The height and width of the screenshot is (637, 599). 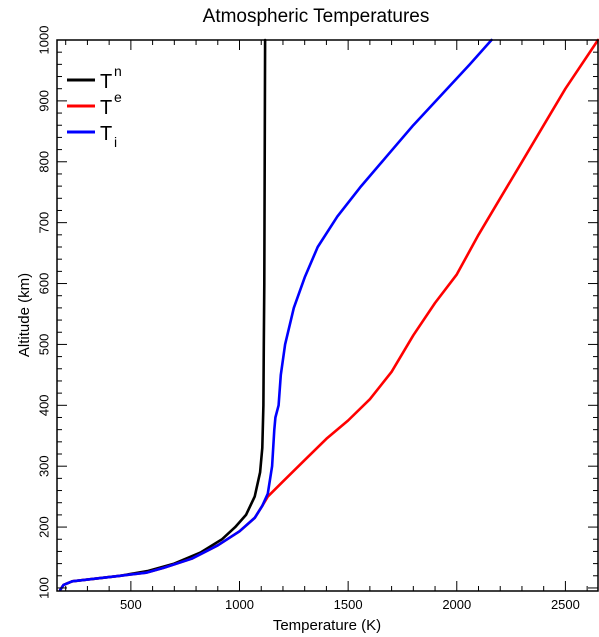 What do you see at coordinates (106, 82) in the screenshot?
I see `legend-label-n: T` at bounding box center [106, 82].